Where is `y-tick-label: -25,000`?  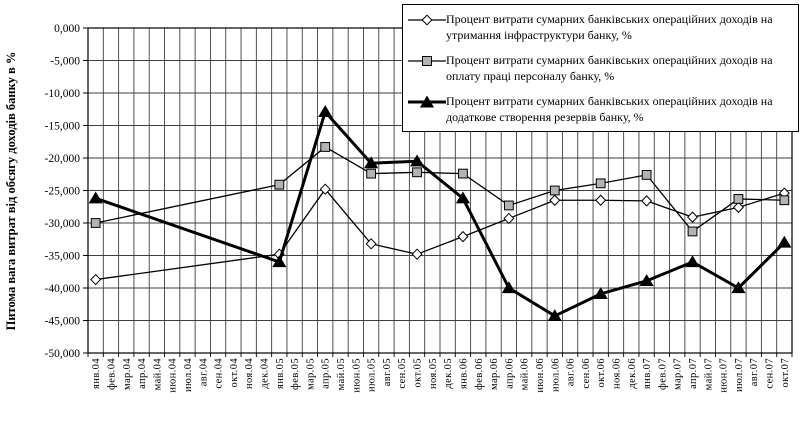
y-tick-label: -25,000 is located at coordinates (63, 192).